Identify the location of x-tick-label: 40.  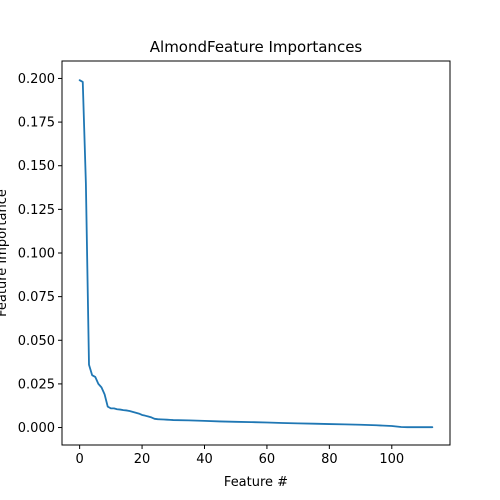
(204, 459).